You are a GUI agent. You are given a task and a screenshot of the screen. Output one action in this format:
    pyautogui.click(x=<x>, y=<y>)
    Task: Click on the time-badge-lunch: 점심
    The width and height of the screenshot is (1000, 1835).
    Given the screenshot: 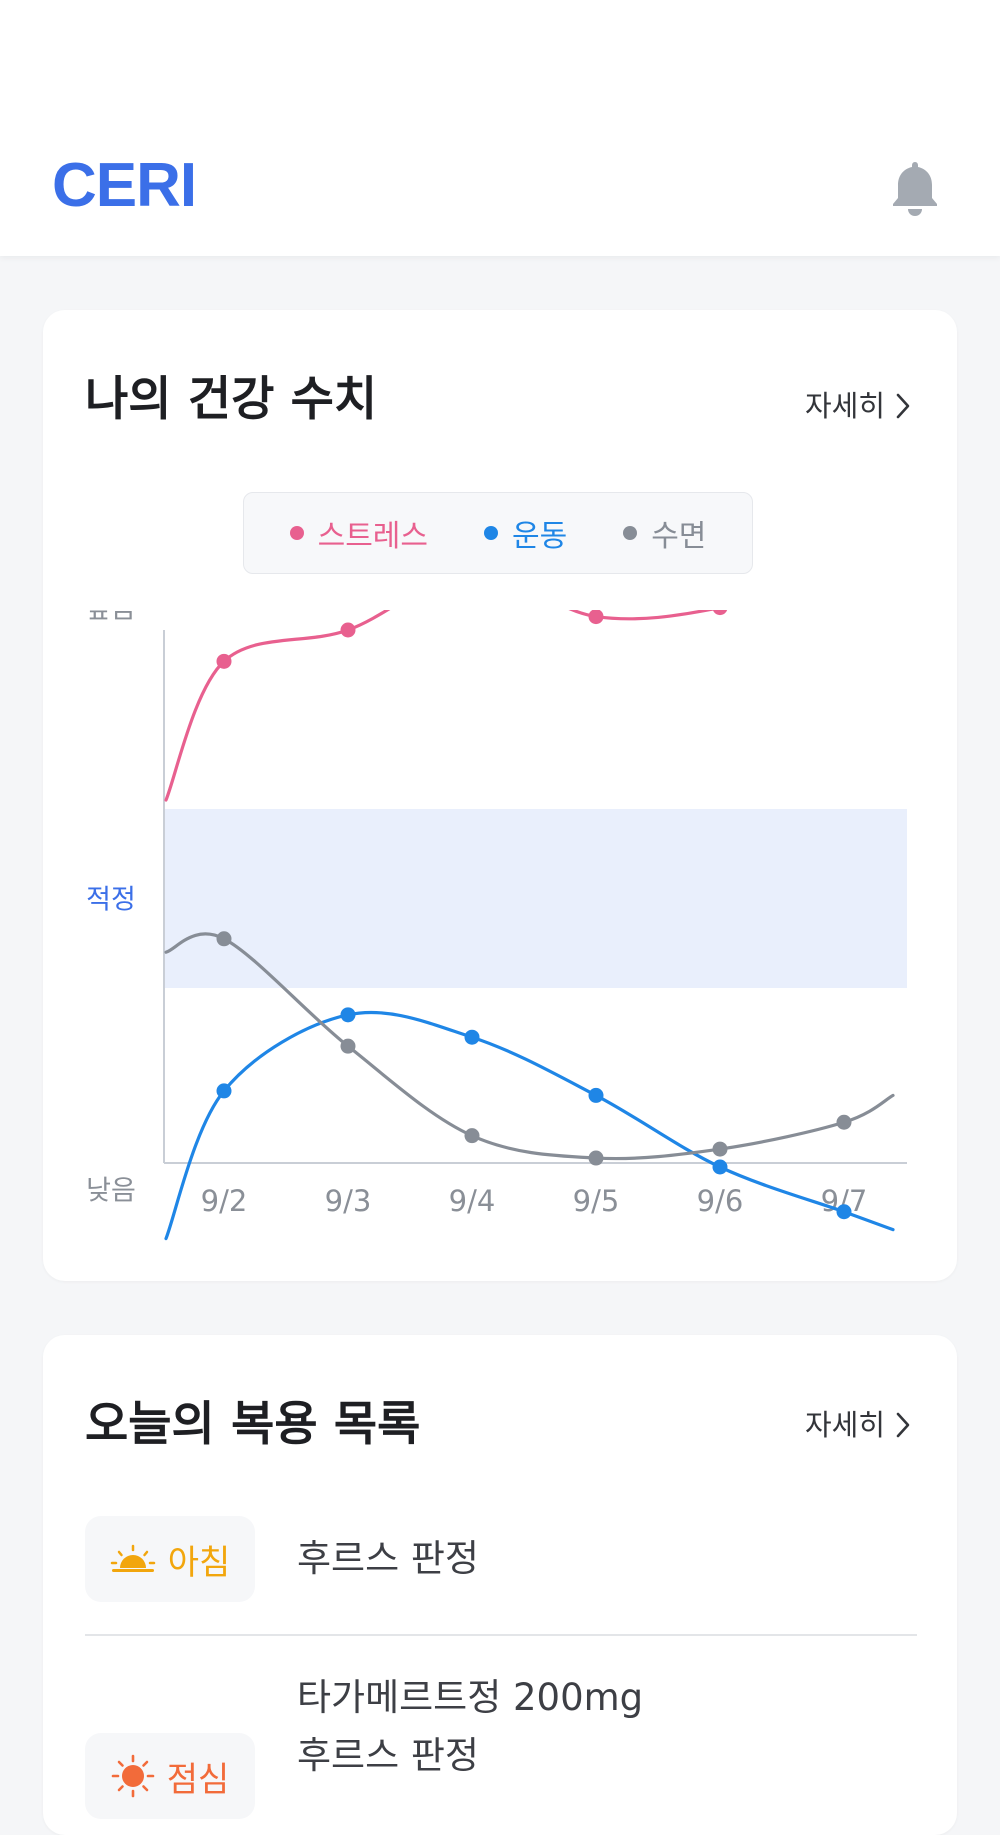 What is the action you would take?
    pyautogui.click(x=170, y=1776)
    